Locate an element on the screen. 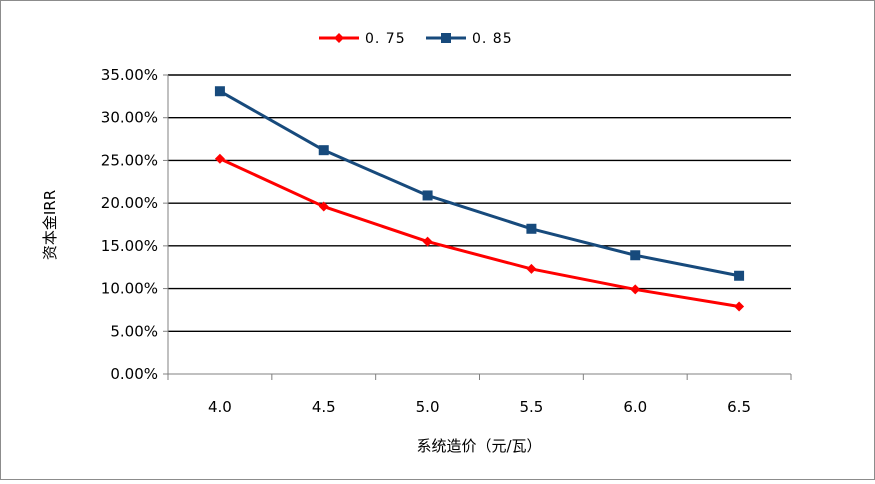 The width and height of the screenshot is (875, 484). y-tick-label: 15.00% is located at coordinates (129, 246).